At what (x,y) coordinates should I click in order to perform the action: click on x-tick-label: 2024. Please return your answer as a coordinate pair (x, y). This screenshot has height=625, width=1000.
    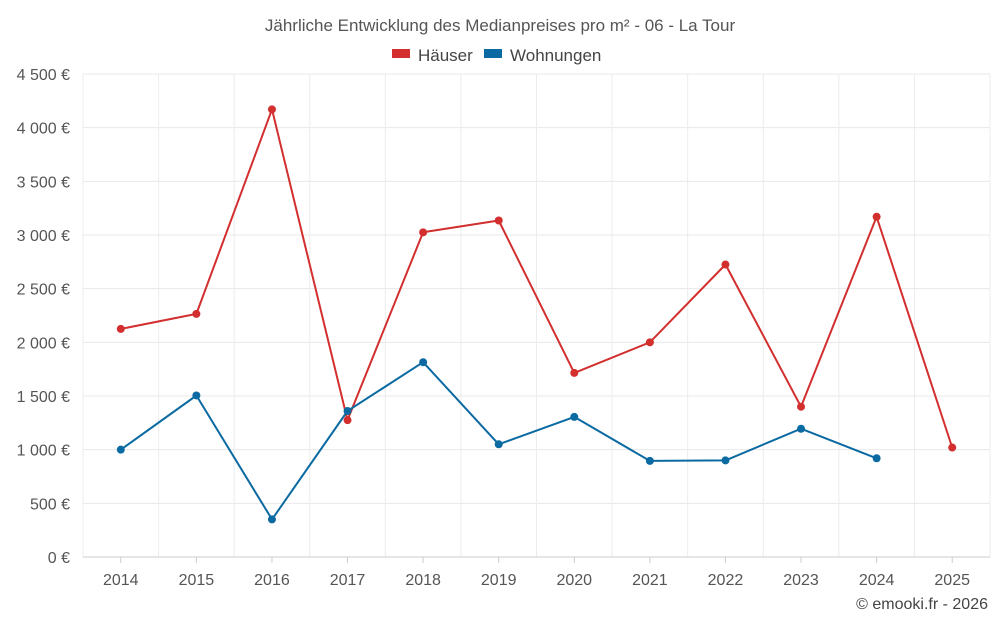
    Looking at the image, I should click on (877, 580).